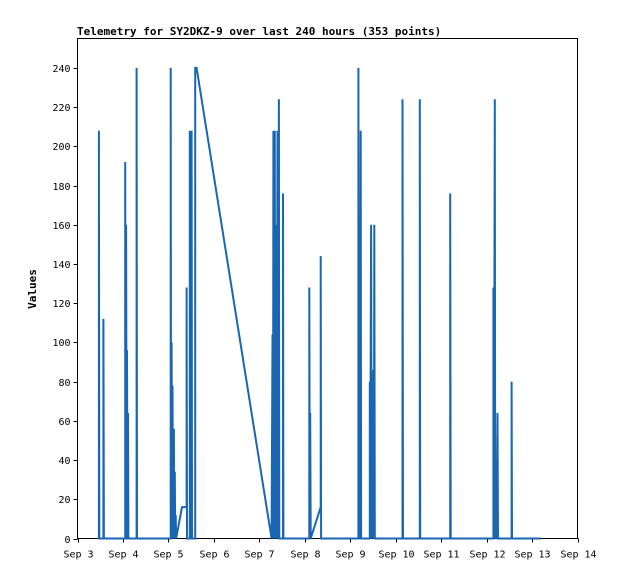 Image resolution: width=618 pixels, height=579 pixels. What do you see at coordinates (123, 555) in the screenshot?
I see `x-tick-label: Sep 4` at bounding box center [123, 555].